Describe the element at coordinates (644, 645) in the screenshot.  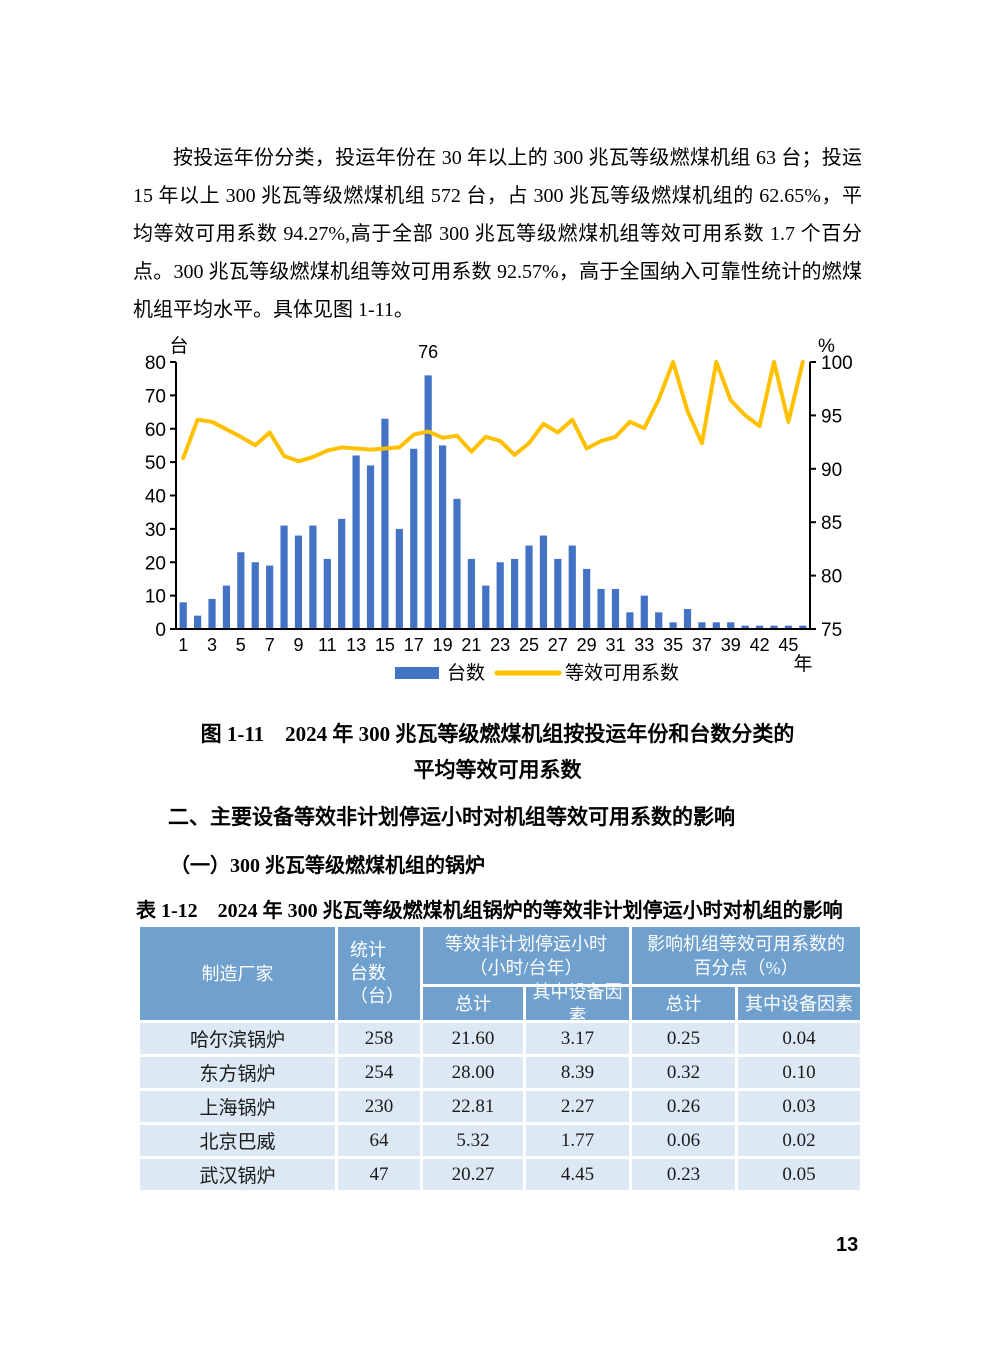
I see `x-tick-label: 33` at that location.